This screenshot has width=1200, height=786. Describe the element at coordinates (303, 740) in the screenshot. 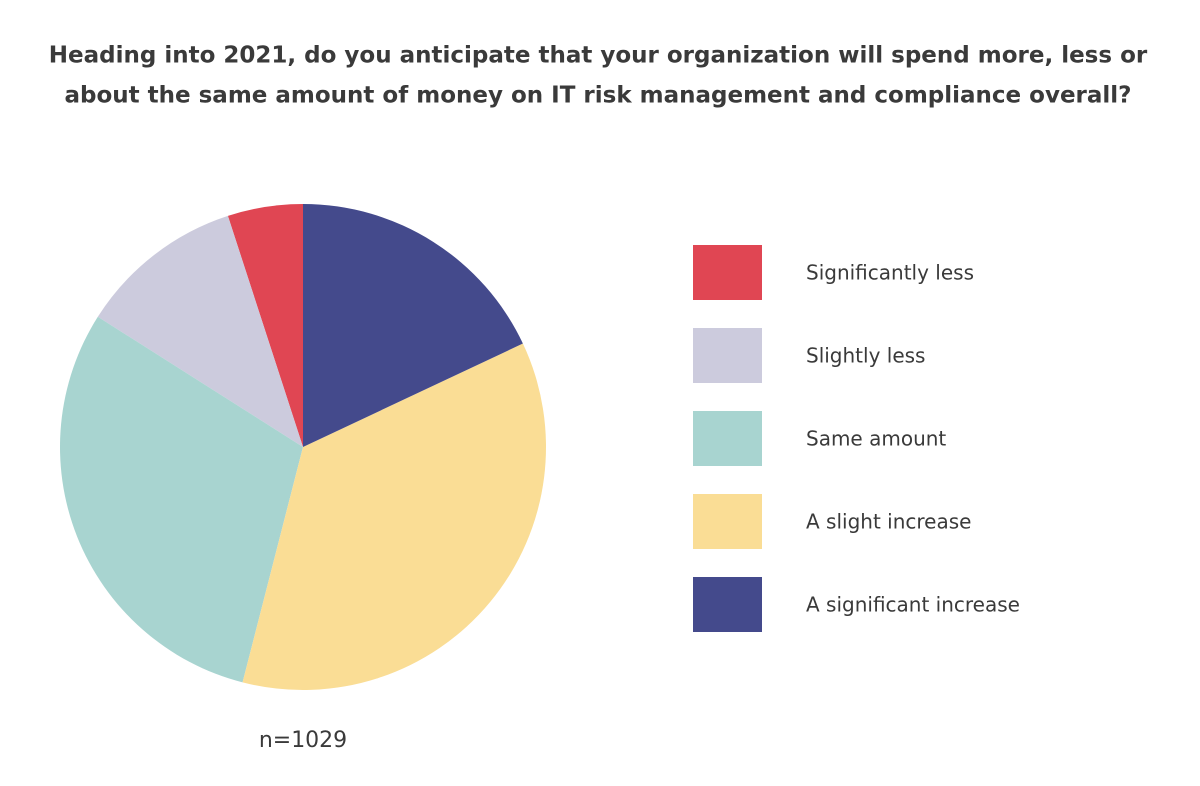

I see `annotation: n=1029` at that location.